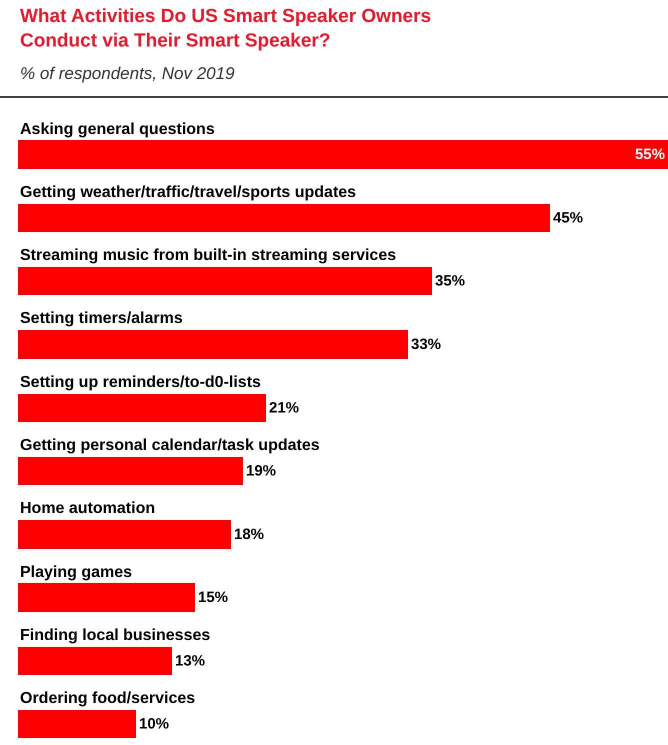  Describe the element at coordinates (128, 73) in the screenshot. I see `chart-subtitle: % of respondents, Nov 2019` at that location.